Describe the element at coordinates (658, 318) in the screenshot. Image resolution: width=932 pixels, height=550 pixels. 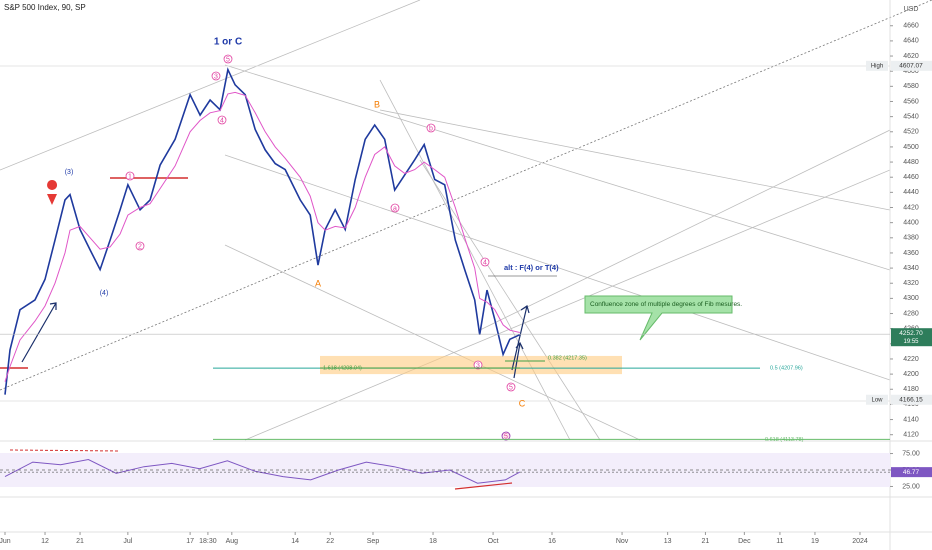
I see `callout-box` at that location.